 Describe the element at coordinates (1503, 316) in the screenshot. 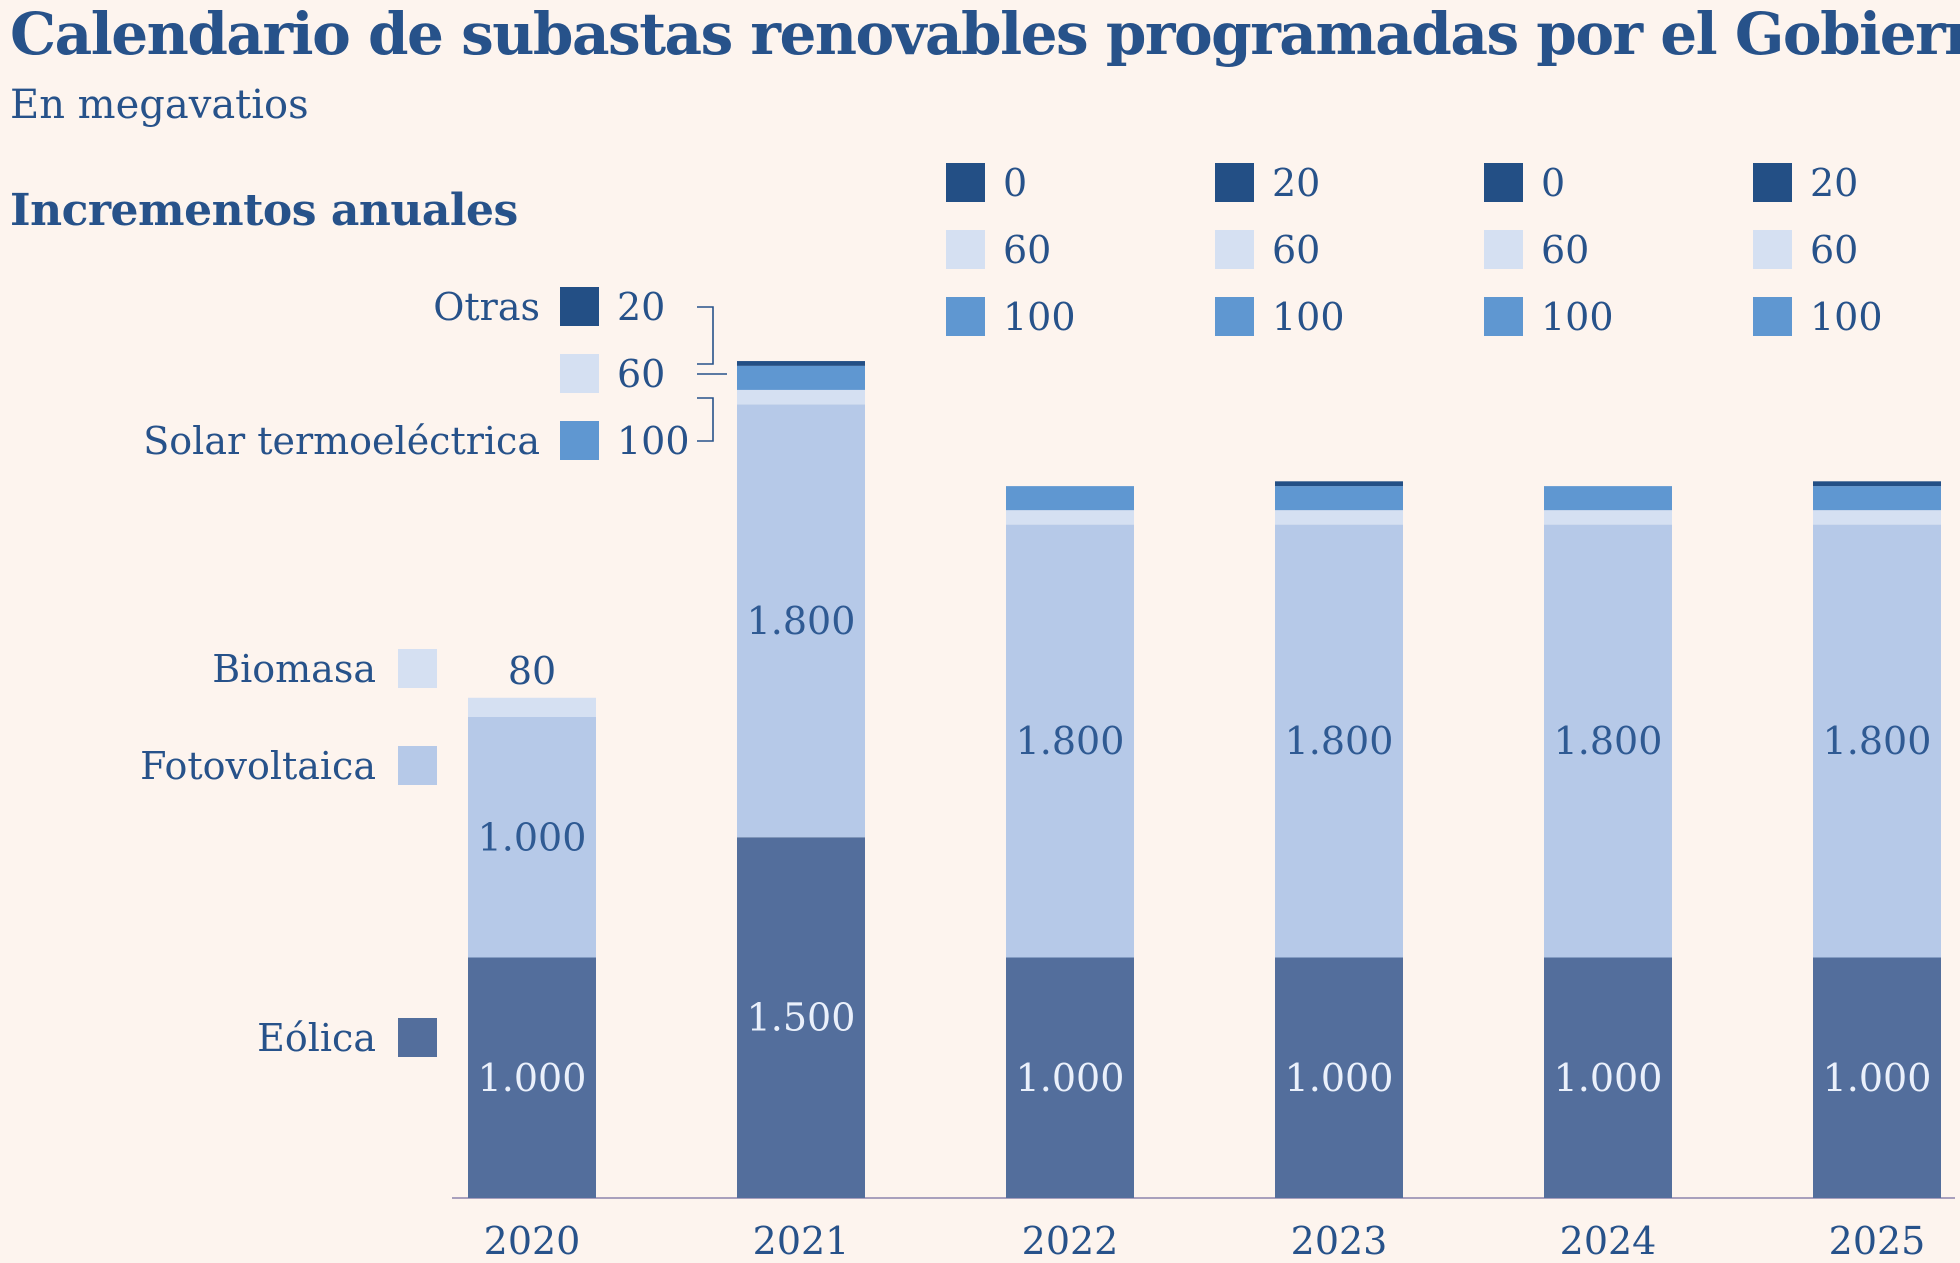

I see `legend-swatch-solar_termoelectrica-2024` at that location.